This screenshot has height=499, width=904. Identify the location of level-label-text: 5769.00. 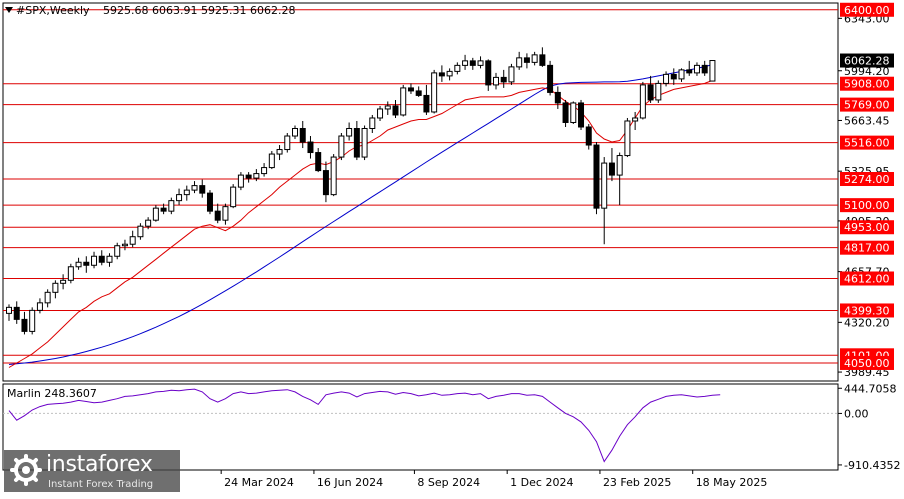
(867, 105).